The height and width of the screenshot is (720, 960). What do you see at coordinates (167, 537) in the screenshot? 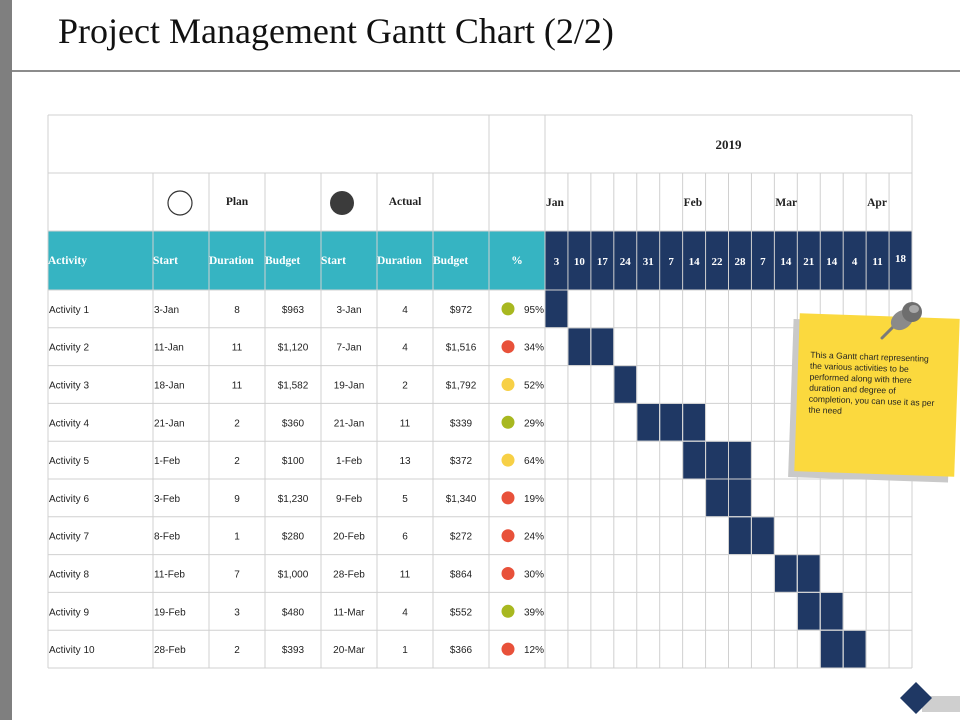
I see `plan-start: 8-Feb` at bounding box center [167, 537].